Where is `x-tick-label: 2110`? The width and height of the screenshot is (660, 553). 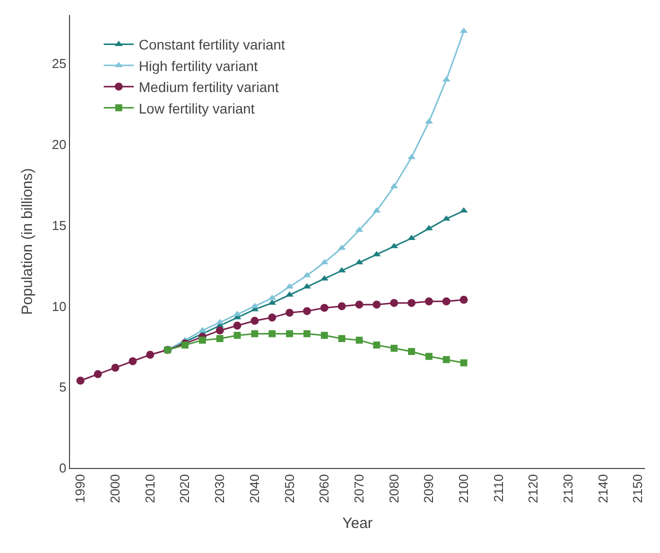 x-tick-label: 2110 is located at coordinates (498, 488).